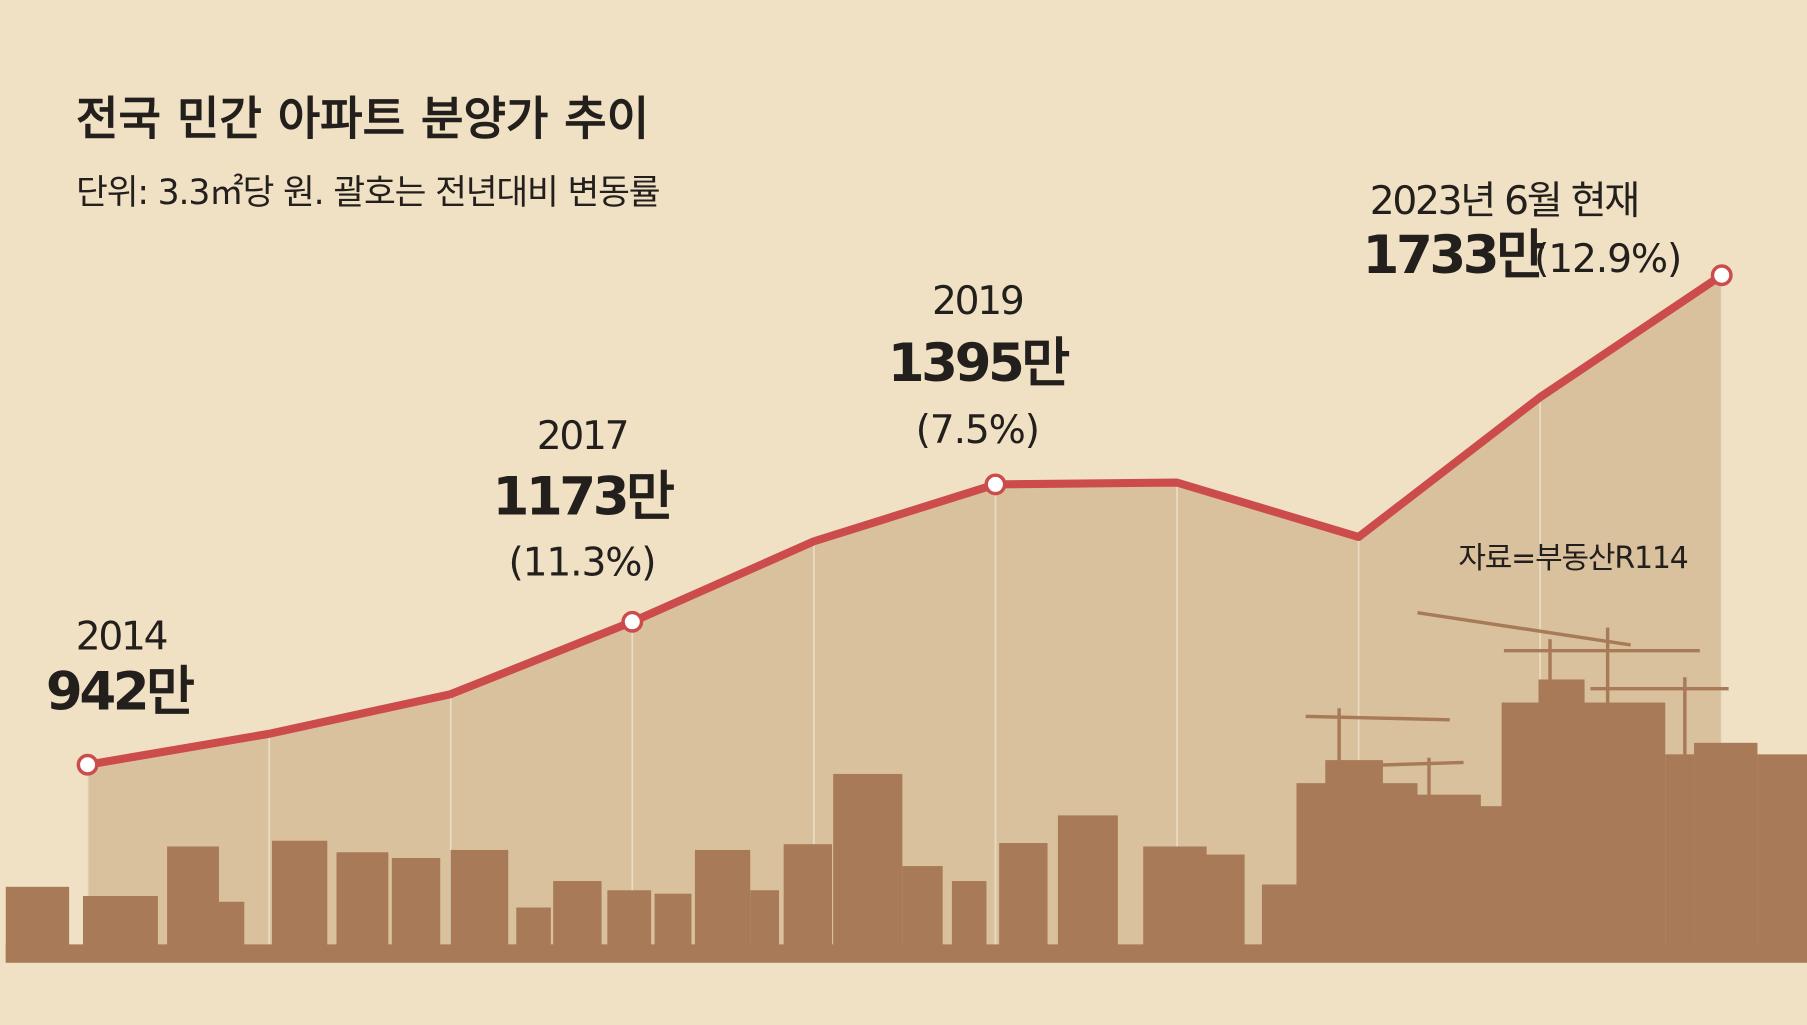 The height and width of the screenshot is (1025, 1807). Describe the element at coordinates (120, 691) in the screenshot. I see `data-label: 942만` at that location.